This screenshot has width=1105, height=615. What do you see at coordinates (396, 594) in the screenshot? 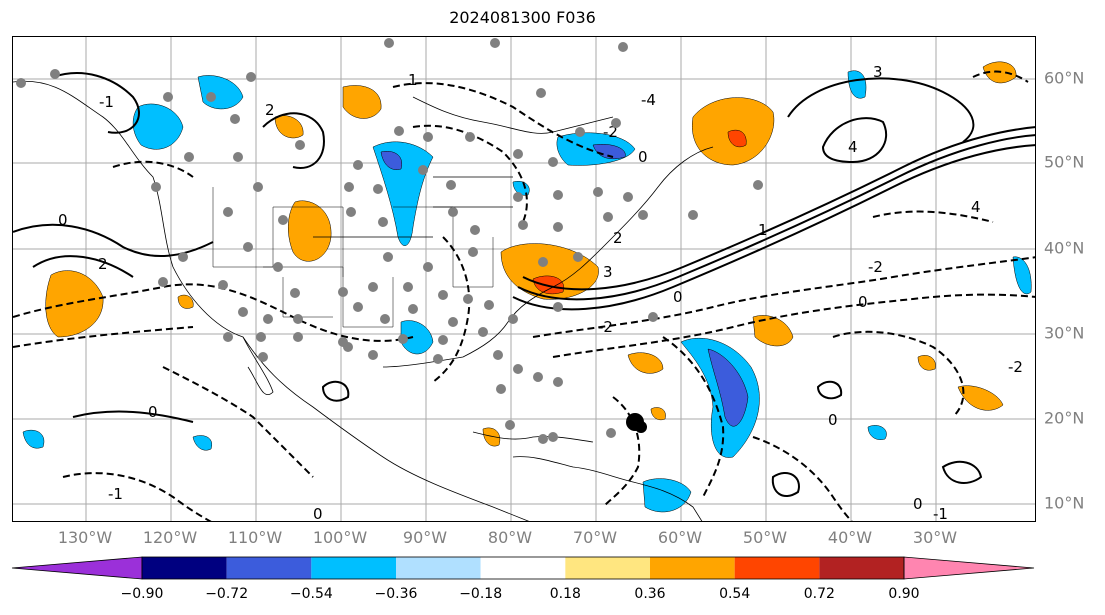
I see `colorbar-tick-label: −0.36` at bounding box center [396, 594].